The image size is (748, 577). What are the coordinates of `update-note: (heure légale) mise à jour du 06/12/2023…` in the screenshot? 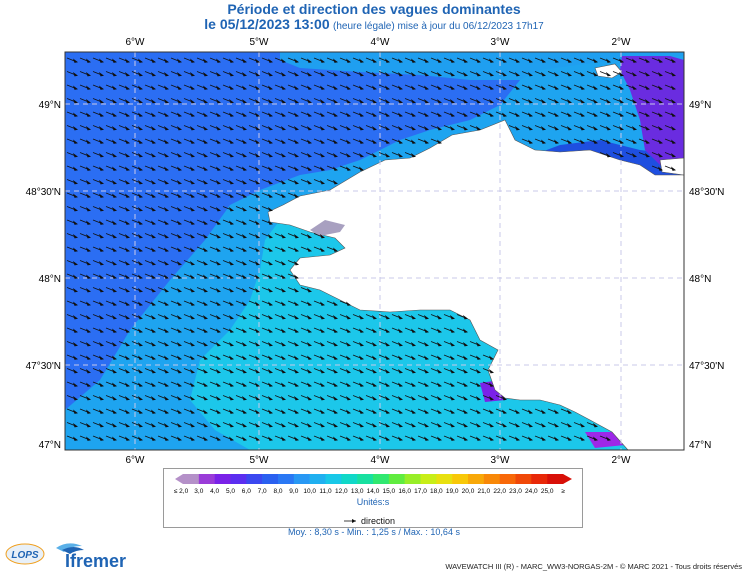 It's located at (438, 26).